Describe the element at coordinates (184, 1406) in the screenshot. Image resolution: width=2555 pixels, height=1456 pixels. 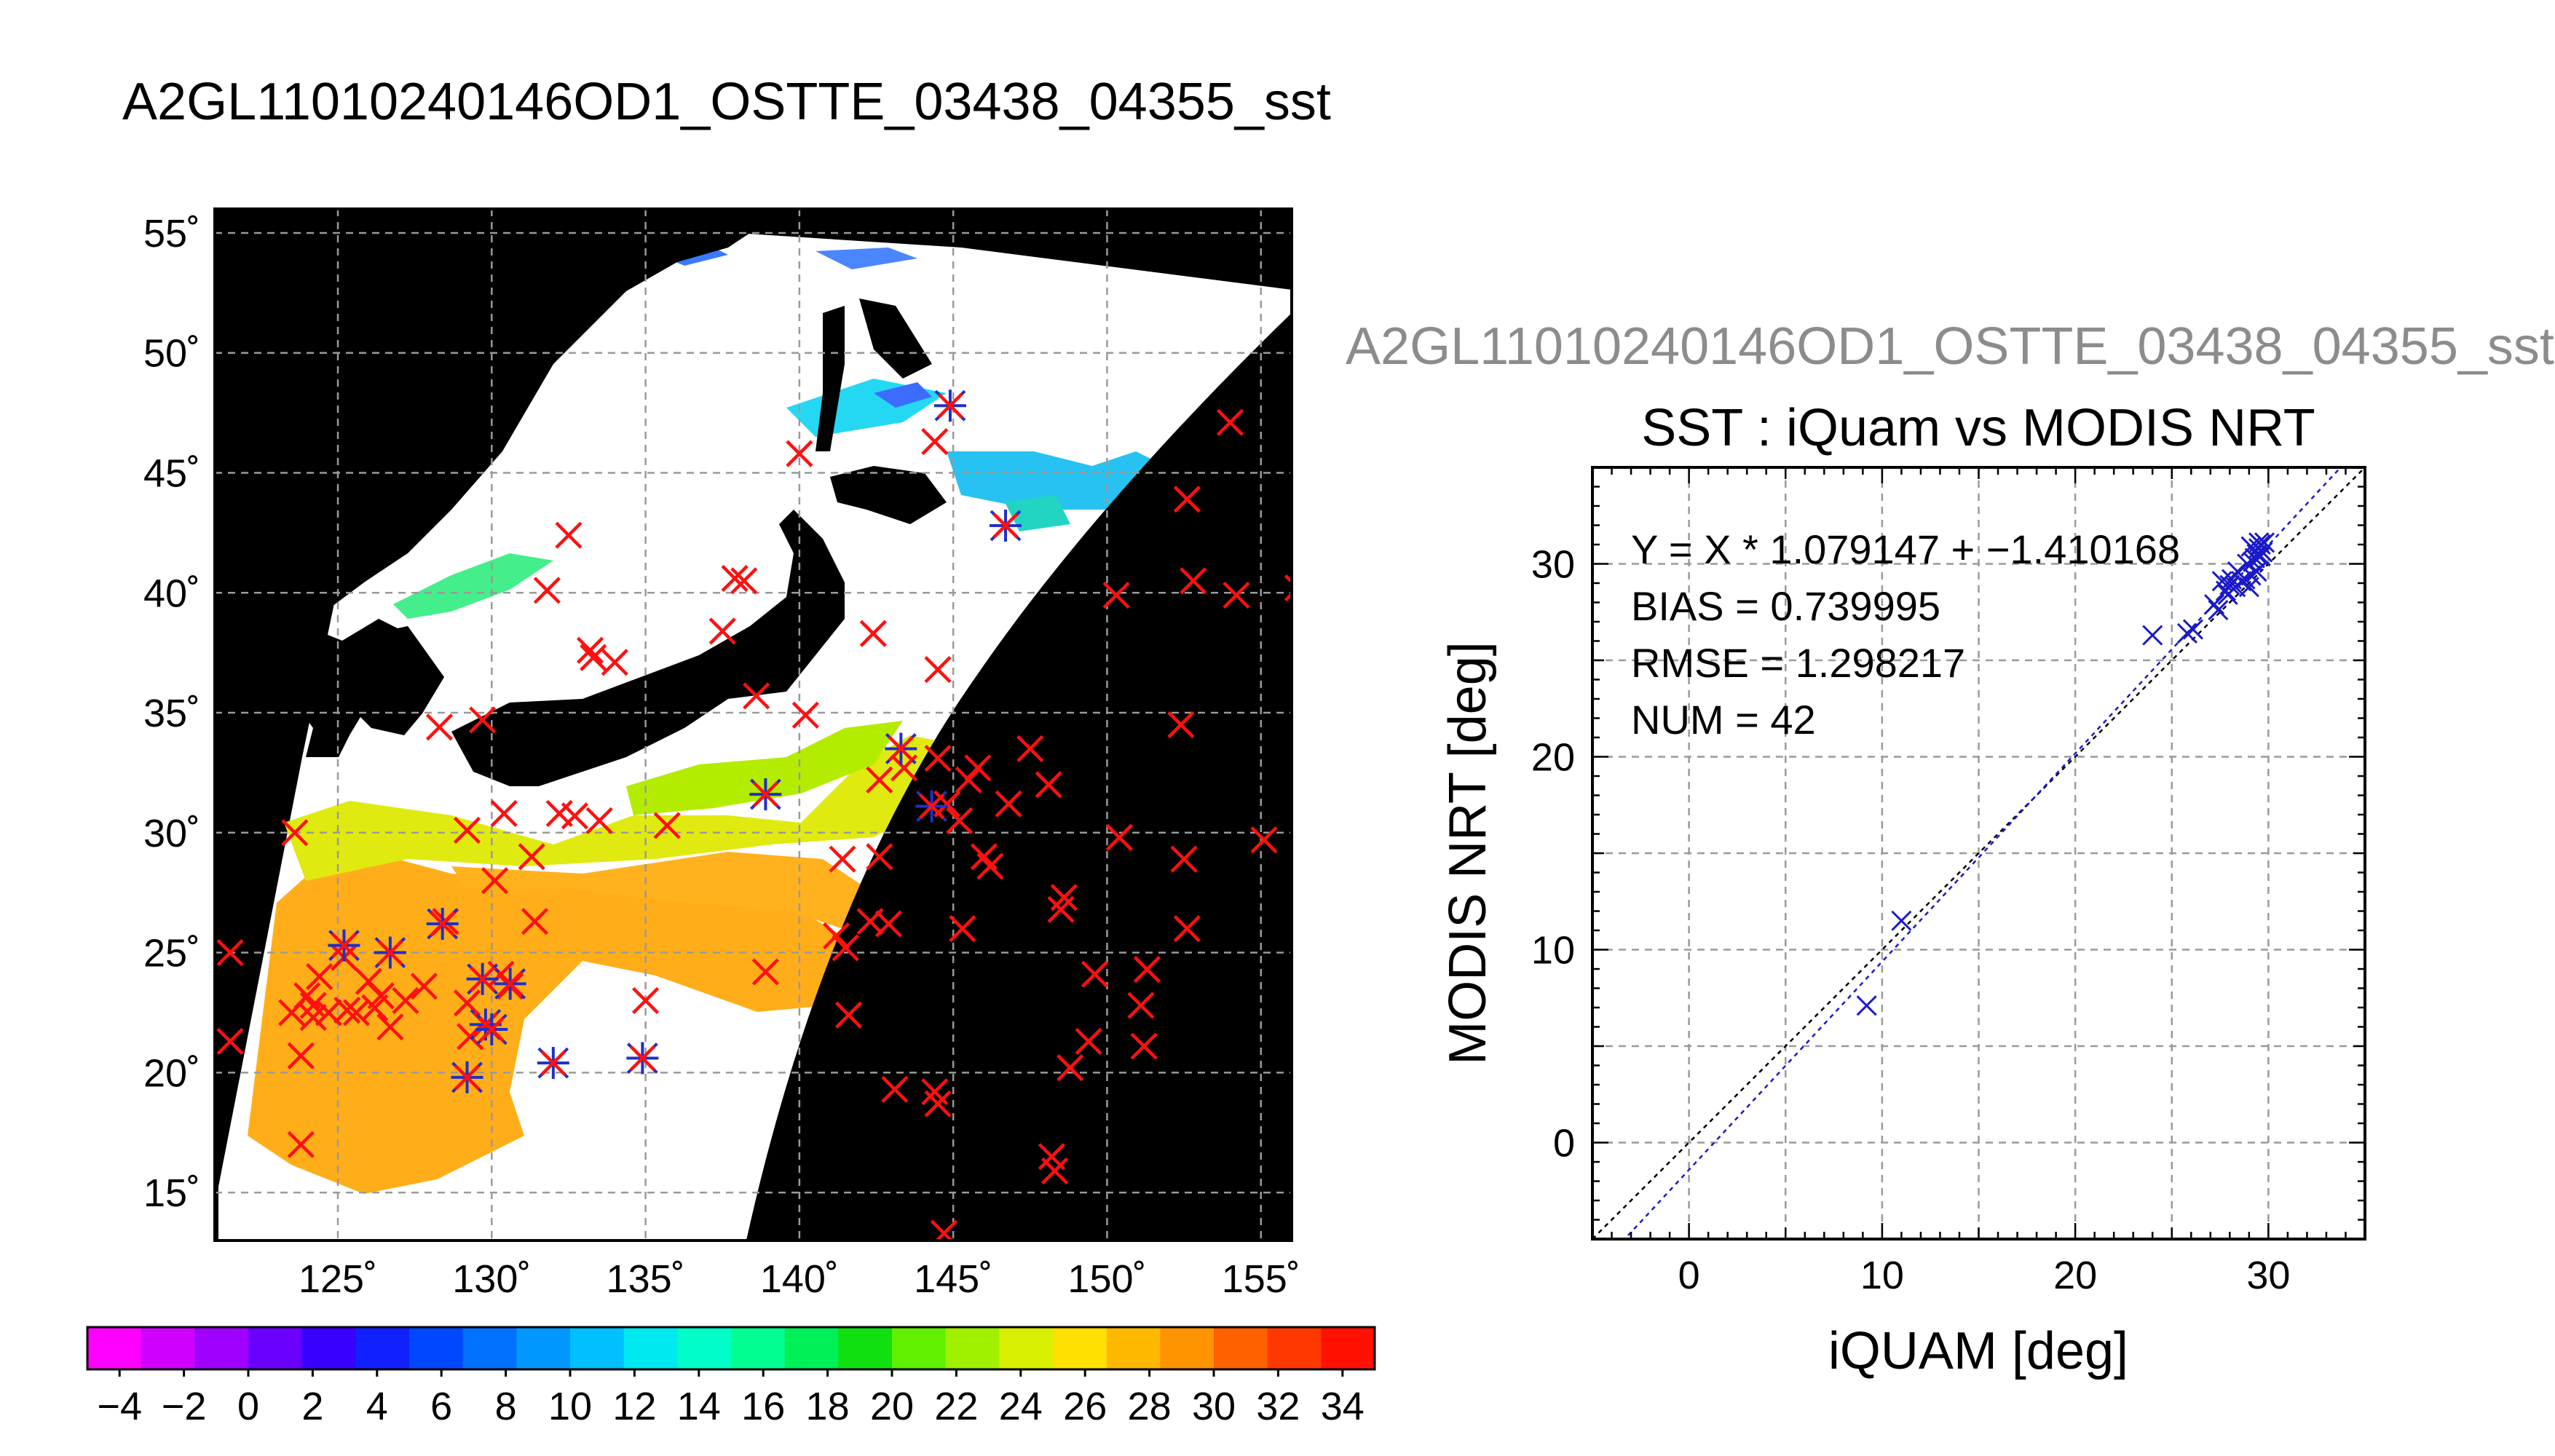
I see `colorbar-tick-label: −2` at that location.